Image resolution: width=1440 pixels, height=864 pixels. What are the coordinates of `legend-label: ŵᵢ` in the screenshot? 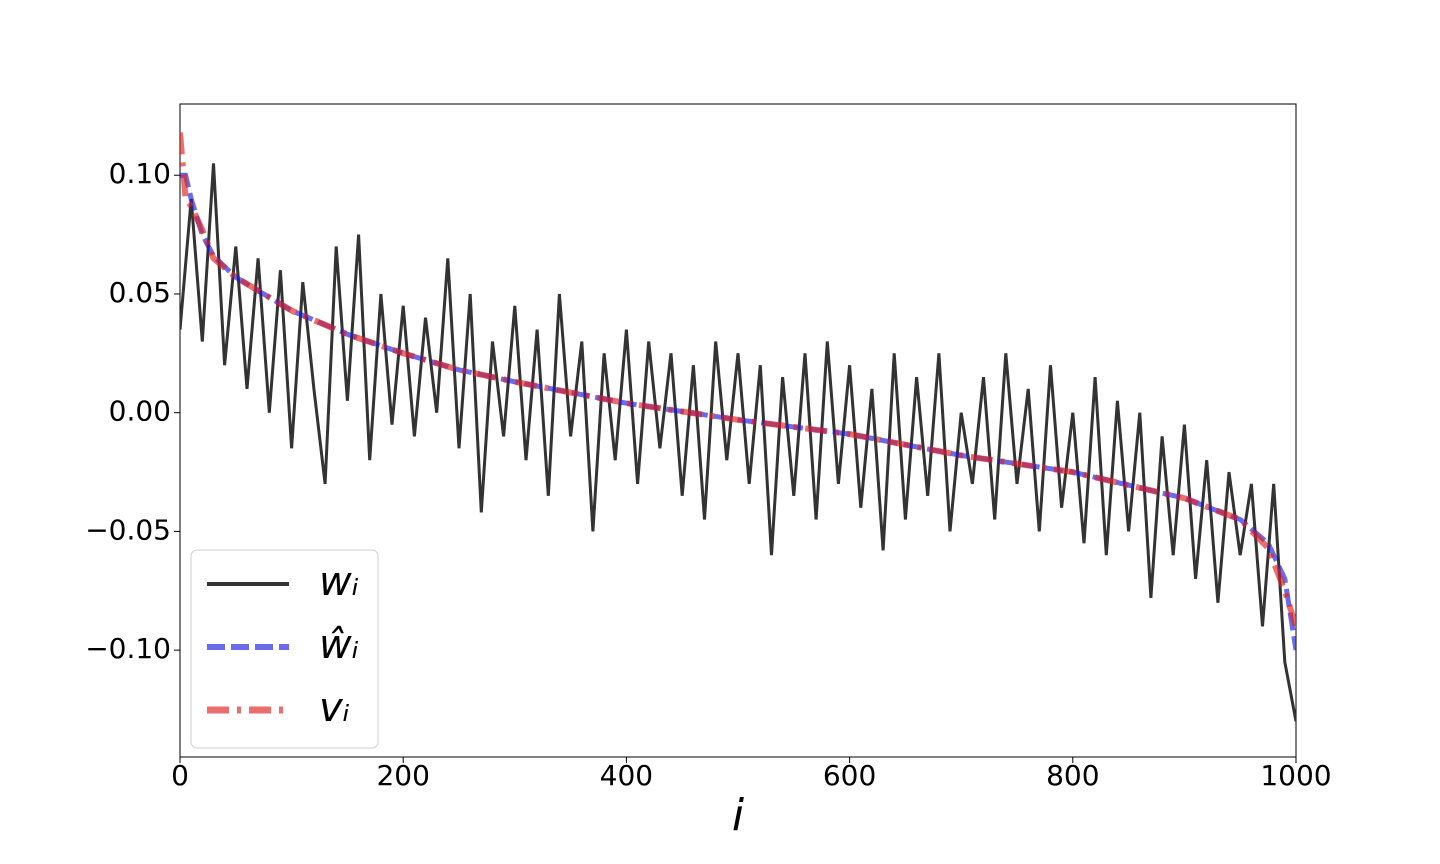 It's located at (339, 645).